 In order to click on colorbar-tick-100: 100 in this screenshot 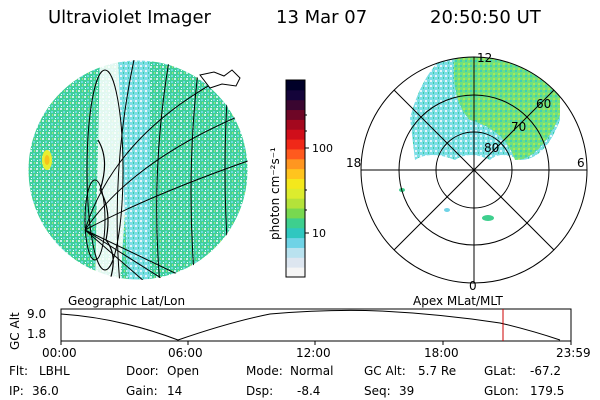, I will do `click(322, 148)`.